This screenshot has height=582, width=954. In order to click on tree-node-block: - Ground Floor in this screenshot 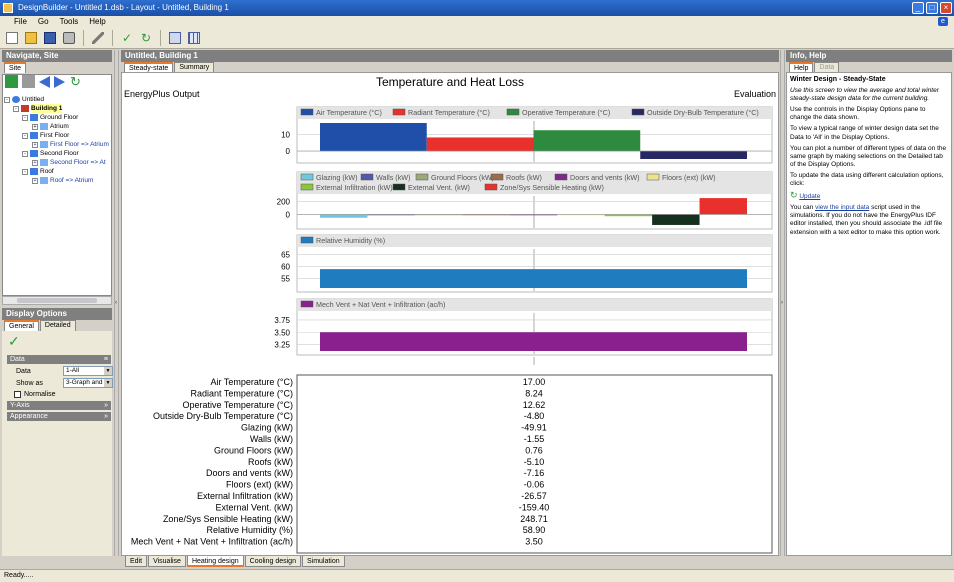, I will do `click(56, 117)`.